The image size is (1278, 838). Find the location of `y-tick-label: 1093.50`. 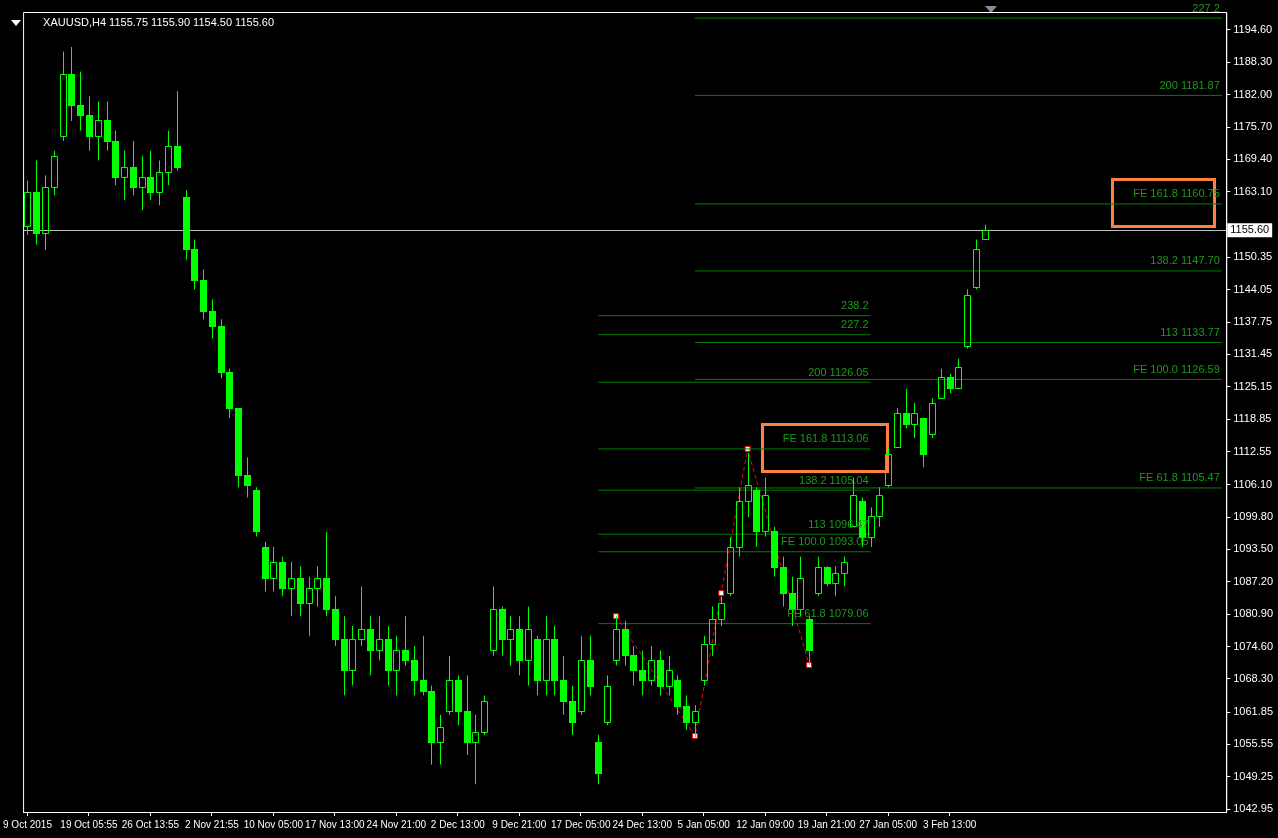

y-tick-label: 1093.50 is located at coordinates (1253, 548).